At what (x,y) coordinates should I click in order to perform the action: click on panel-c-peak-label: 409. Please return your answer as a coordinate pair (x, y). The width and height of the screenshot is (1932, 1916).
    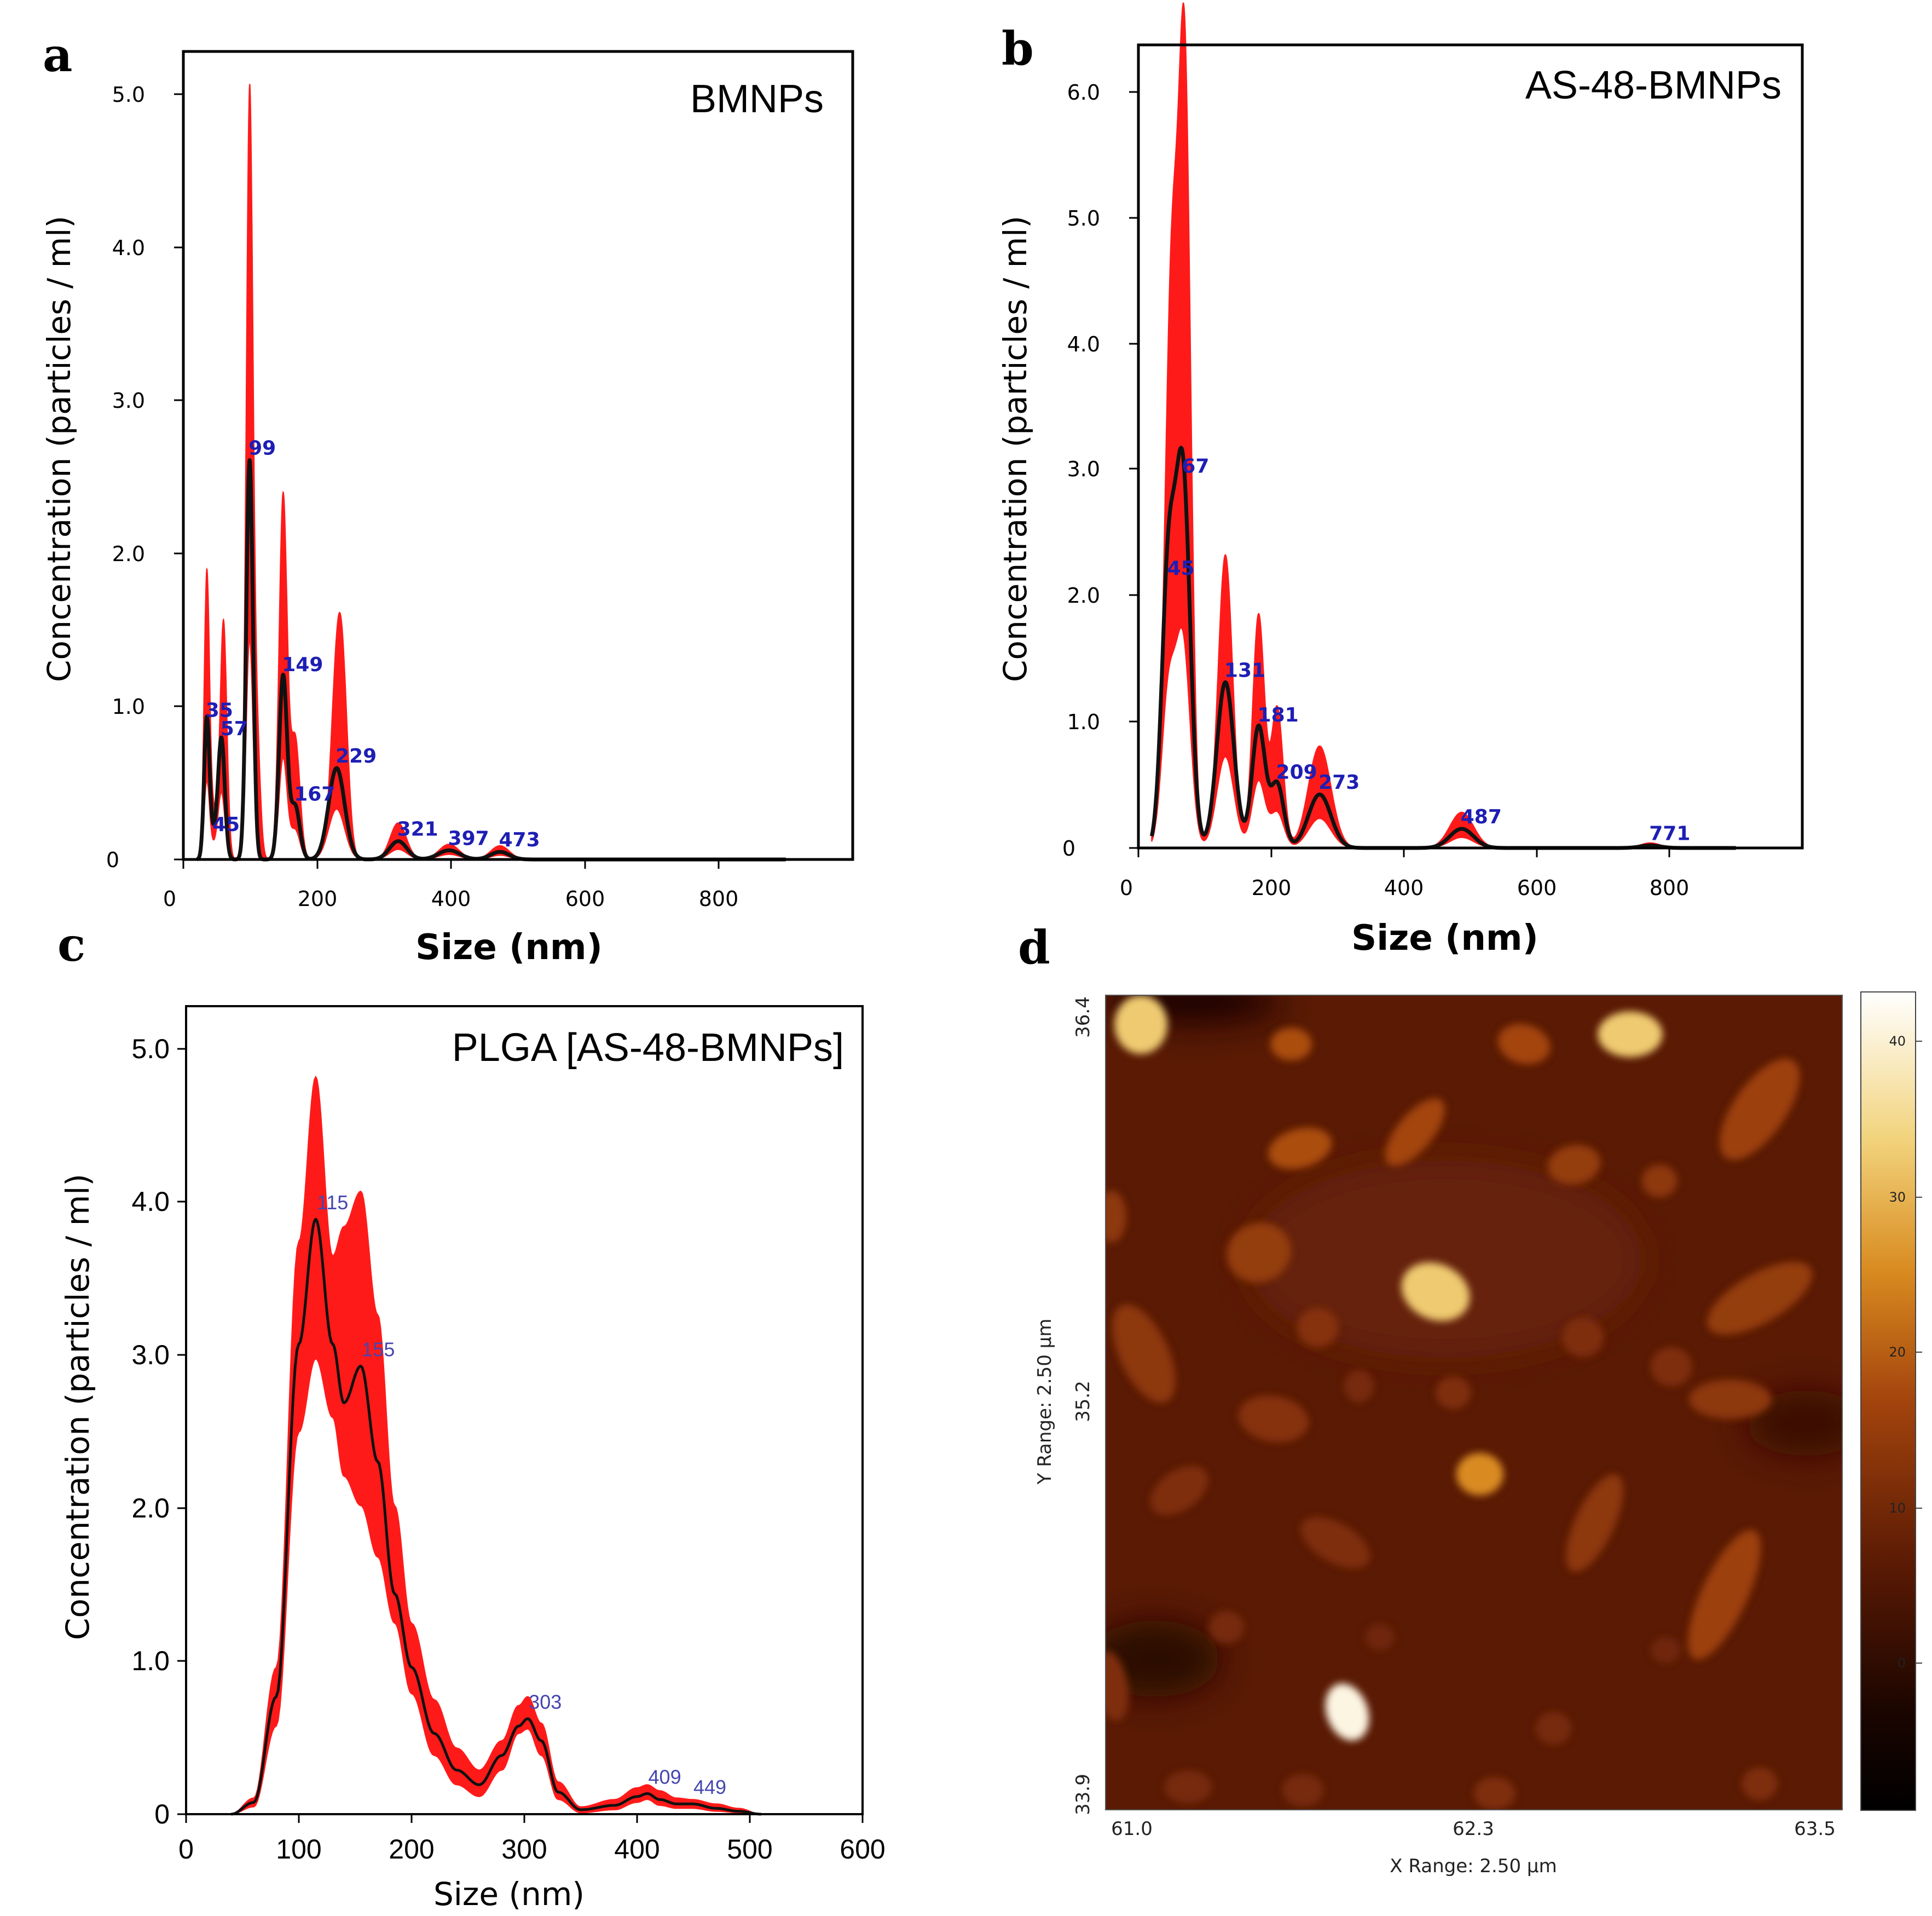
    Looking at the image, I should click on (665, 1776).